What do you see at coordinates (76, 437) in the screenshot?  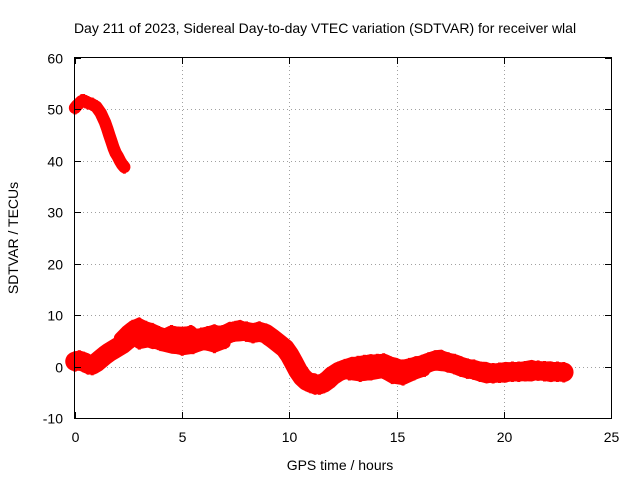 I see `x-tick-label: 0` at bounding box center [76, 437].